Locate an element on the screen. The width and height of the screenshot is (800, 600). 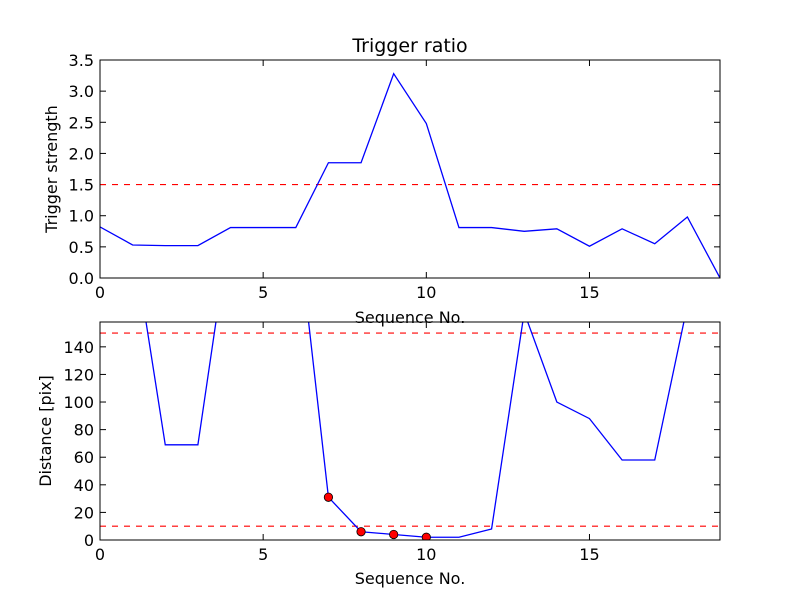
top-y-axis-label: Trigger strength is located at coordinates (51, 169).